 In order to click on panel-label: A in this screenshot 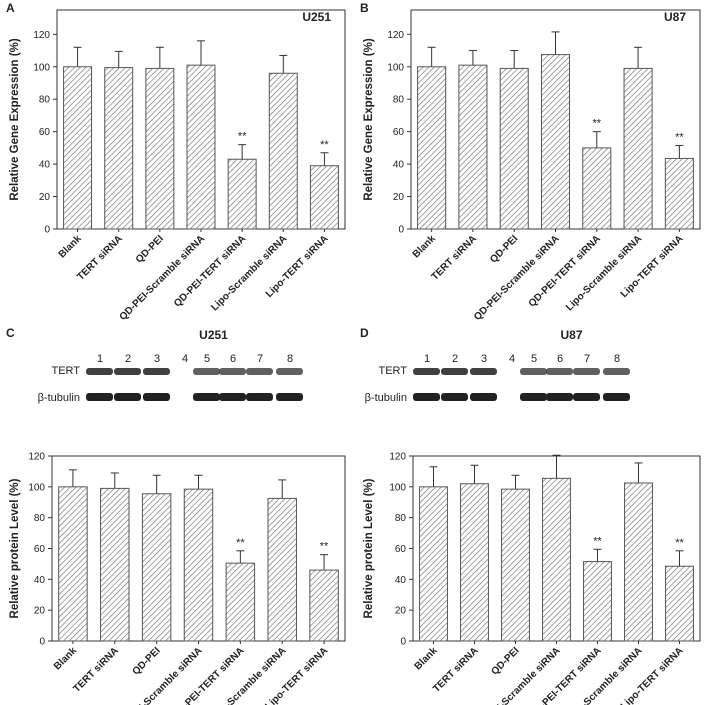, I will do `click(10, 8)`.